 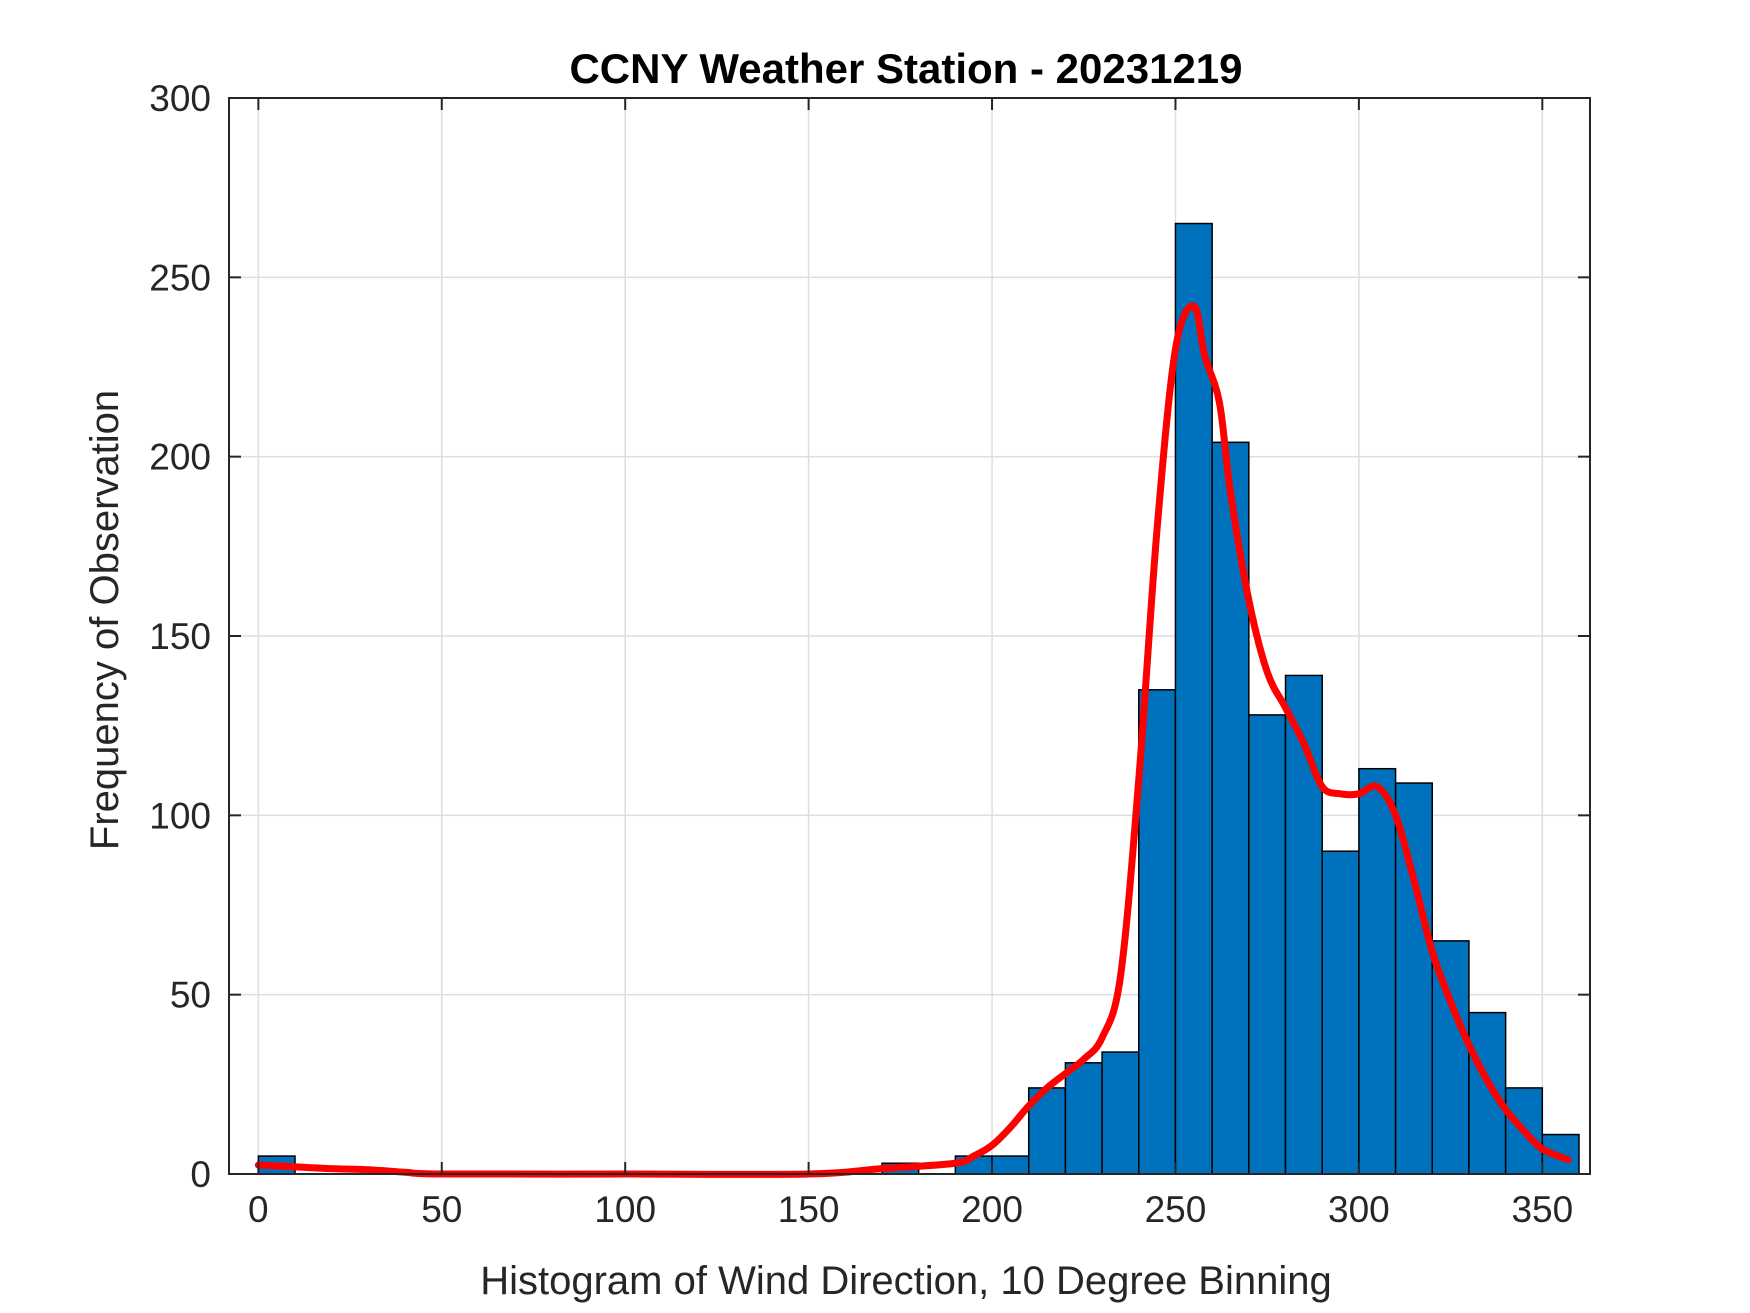 What do you see at coordinates (905, 68) in the screenshot?
I see `chart-title: CCNY Weather Station - 20231219` at bounding box center [905, 68].